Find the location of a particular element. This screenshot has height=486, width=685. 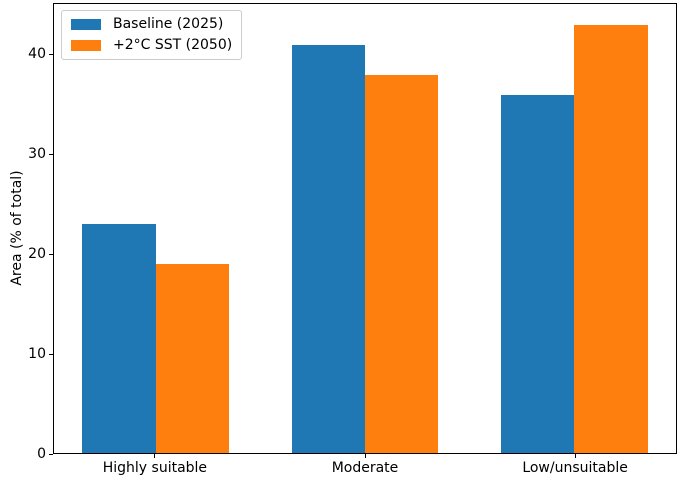

y-tick-label: 40 is located at coordinates (37, 54).